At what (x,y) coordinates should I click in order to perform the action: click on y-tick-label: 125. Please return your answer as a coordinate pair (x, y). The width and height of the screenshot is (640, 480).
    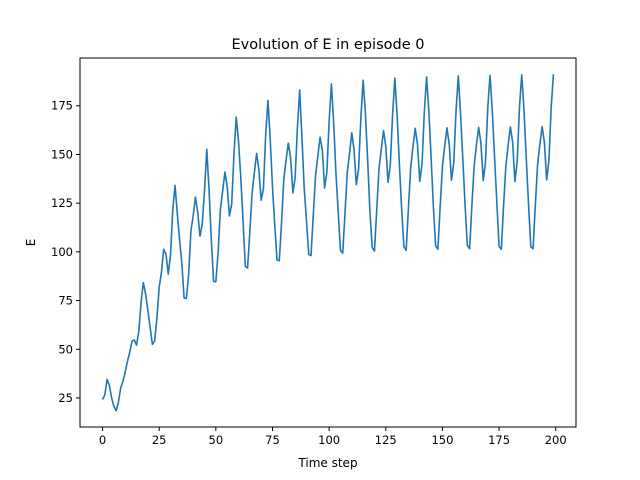
    Looking at the image, I should click on (62, 203).